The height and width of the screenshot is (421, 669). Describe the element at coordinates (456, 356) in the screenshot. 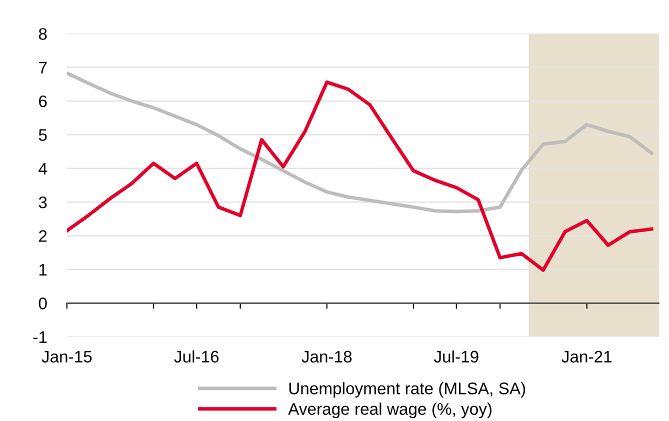

I see `x-tick-label: Jul-19` at that location.